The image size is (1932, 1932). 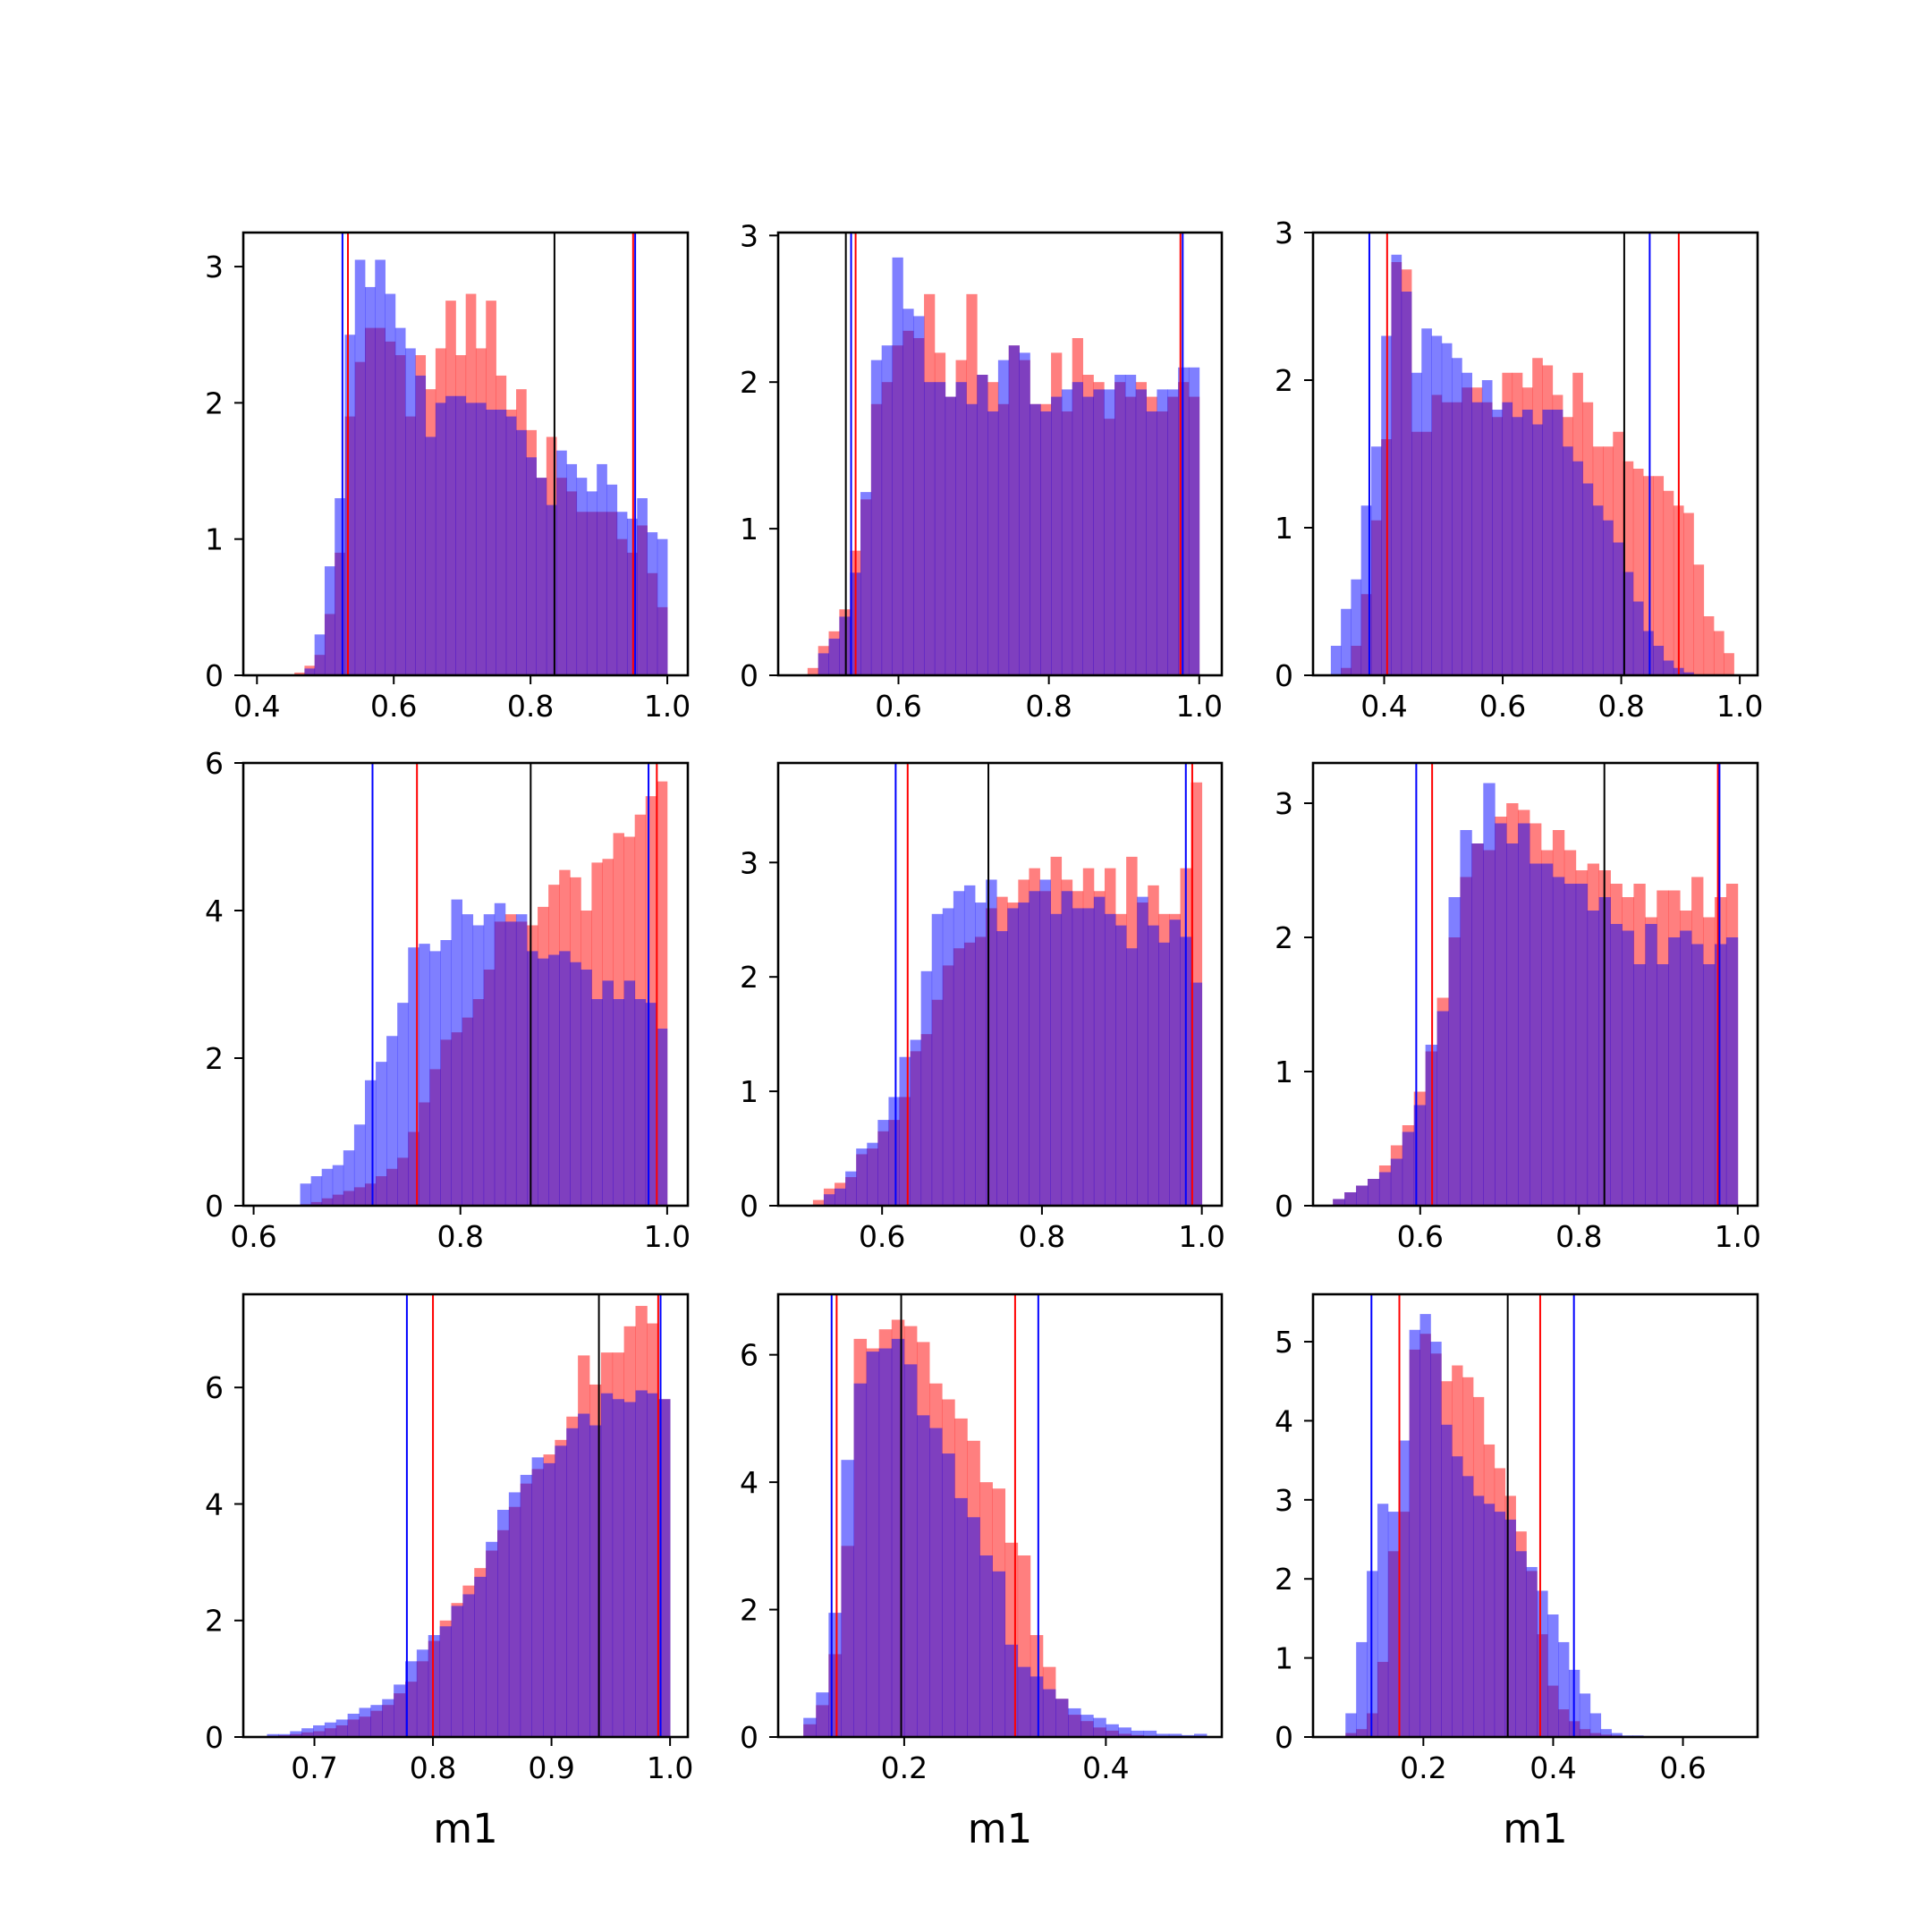 I want to click on panel-2: 0.6 0.8 1.0 0 1 2 3, so click(x=982, y=471).